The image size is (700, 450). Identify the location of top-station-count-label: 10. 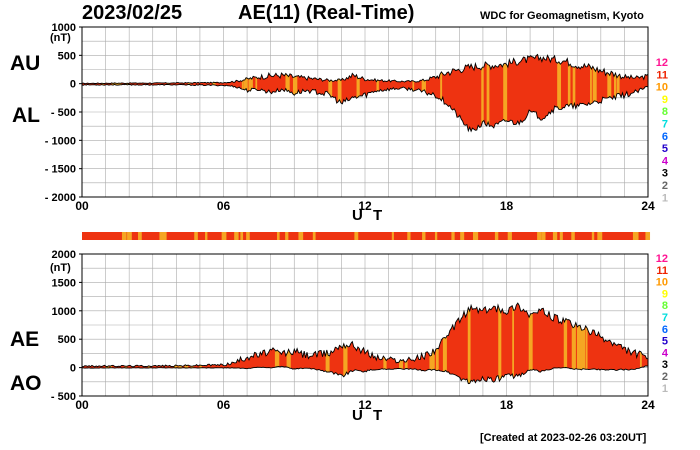
(662, 88).